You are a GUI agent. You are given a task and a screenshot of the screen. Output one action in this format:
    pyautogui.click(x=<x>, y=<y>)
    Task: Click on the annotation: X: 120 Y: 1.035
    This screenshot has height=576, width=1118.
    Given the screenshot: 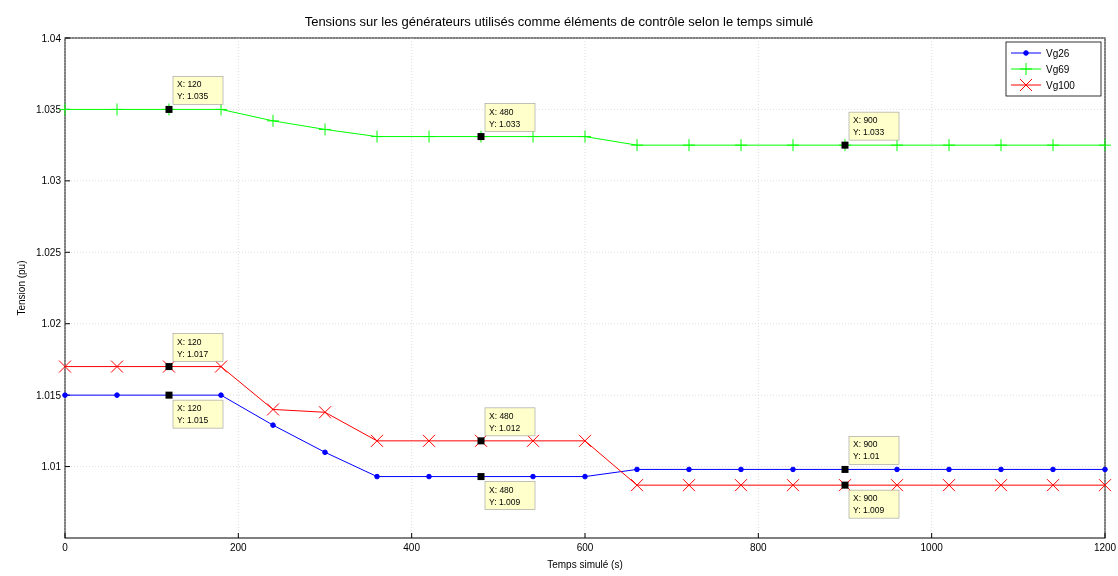 What is the action you would take?
    pyautogui.click(x=193, y=90)
    